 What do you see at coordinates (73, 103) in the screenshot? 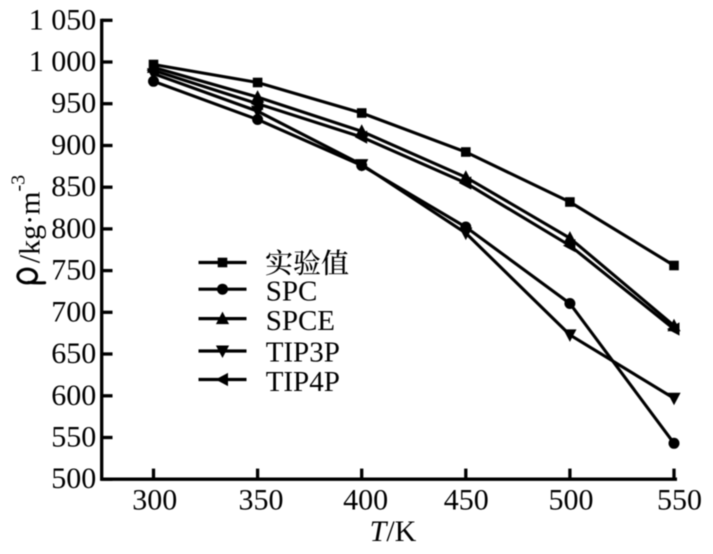
I see `svg-text: 950` at bounding box center [73, 103].